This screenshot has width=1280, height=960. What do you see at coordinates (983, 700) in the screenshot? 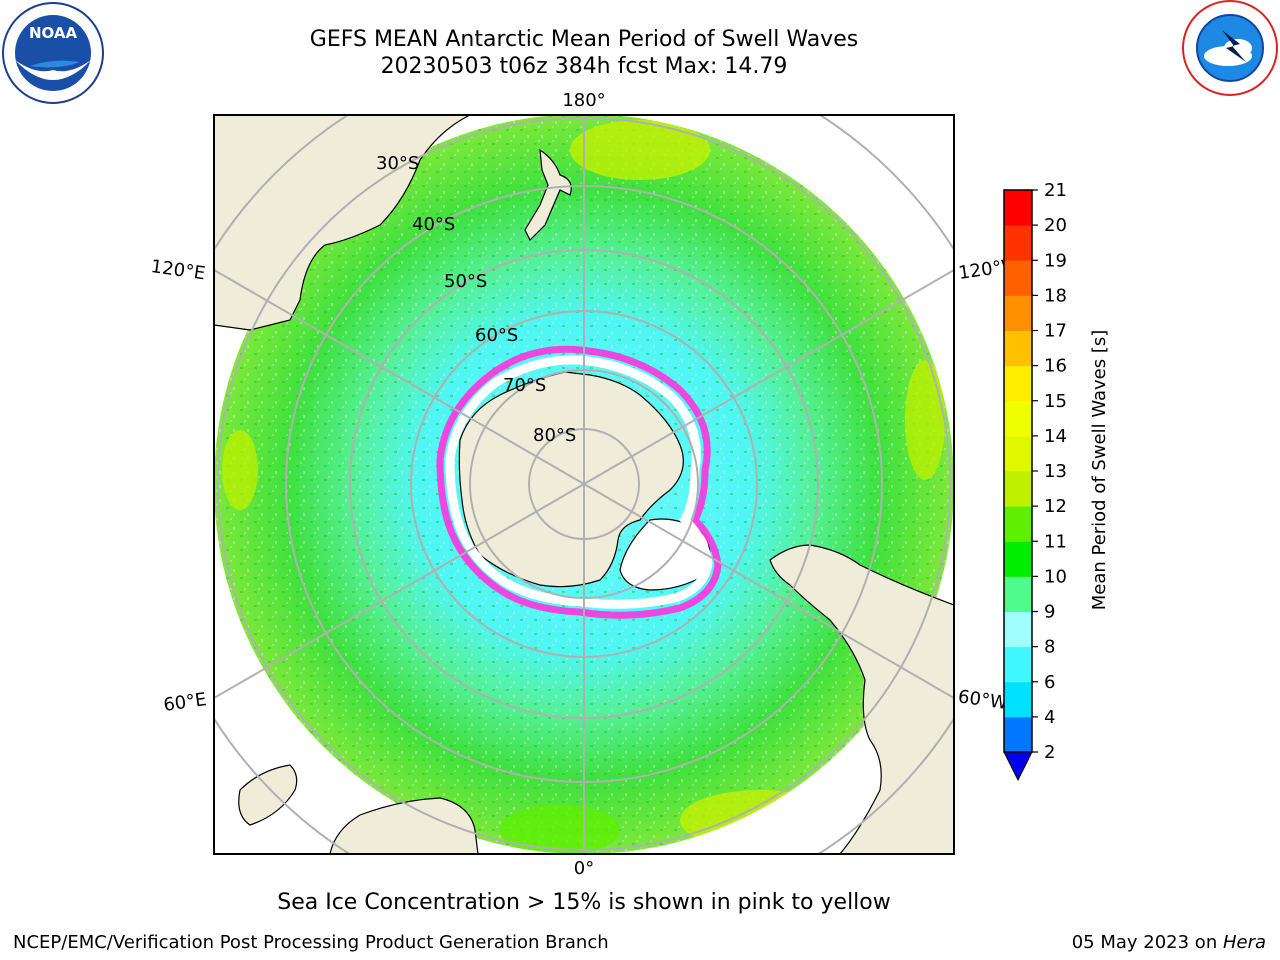
I see `lon-label-60w: 60°W` at bounding box center [983, 700].